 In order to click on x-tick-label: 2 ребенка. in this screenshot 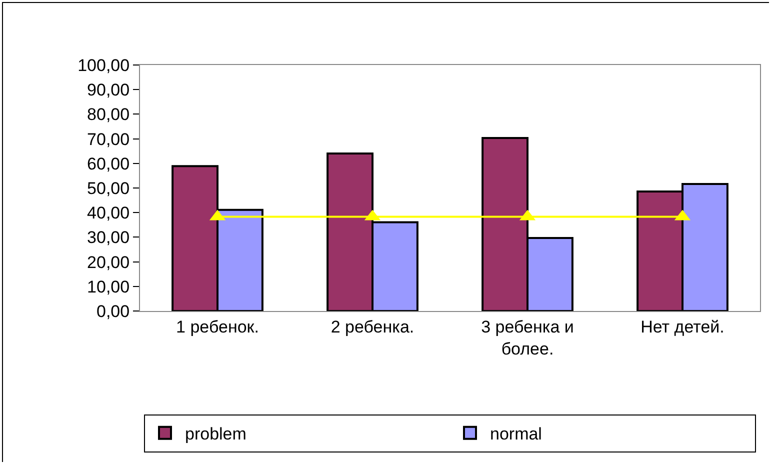, I will do `click(372, 326)`.